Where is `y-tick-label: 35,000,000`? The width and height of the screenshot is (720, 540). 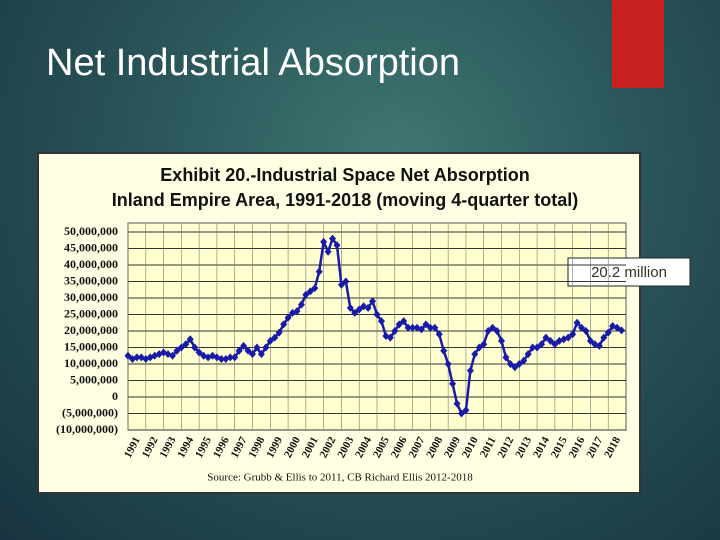 y-tick-label: 35,000,000 is located at coordinates (91, 280).